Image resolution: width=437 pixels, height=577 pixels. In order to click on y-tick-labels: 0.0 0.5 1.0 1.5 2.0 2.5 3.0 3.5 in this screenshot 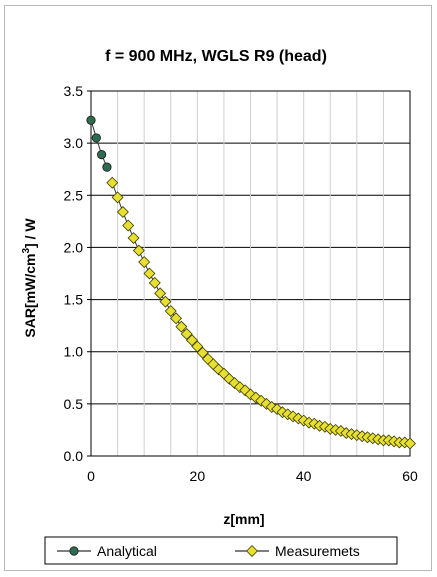, I will do `click(77, 273)`.